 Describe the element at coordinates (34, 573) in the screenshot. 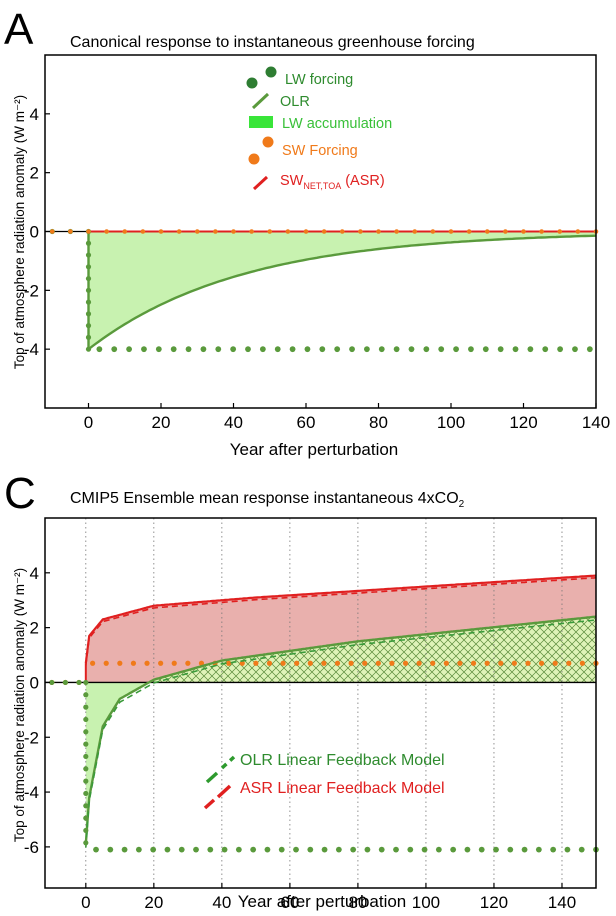

I see `y-tick-label: 4` at that location.